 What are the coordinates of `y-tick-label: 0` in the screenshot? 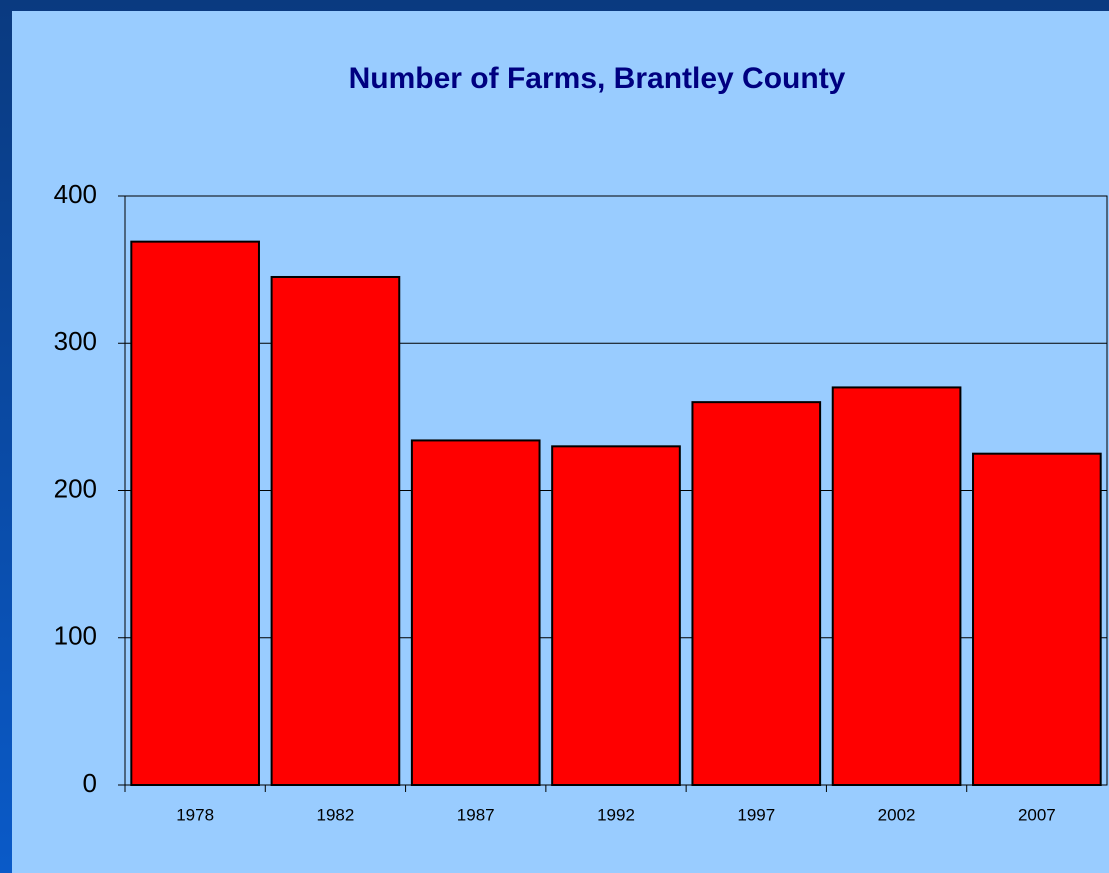 It's located at (90, 783).